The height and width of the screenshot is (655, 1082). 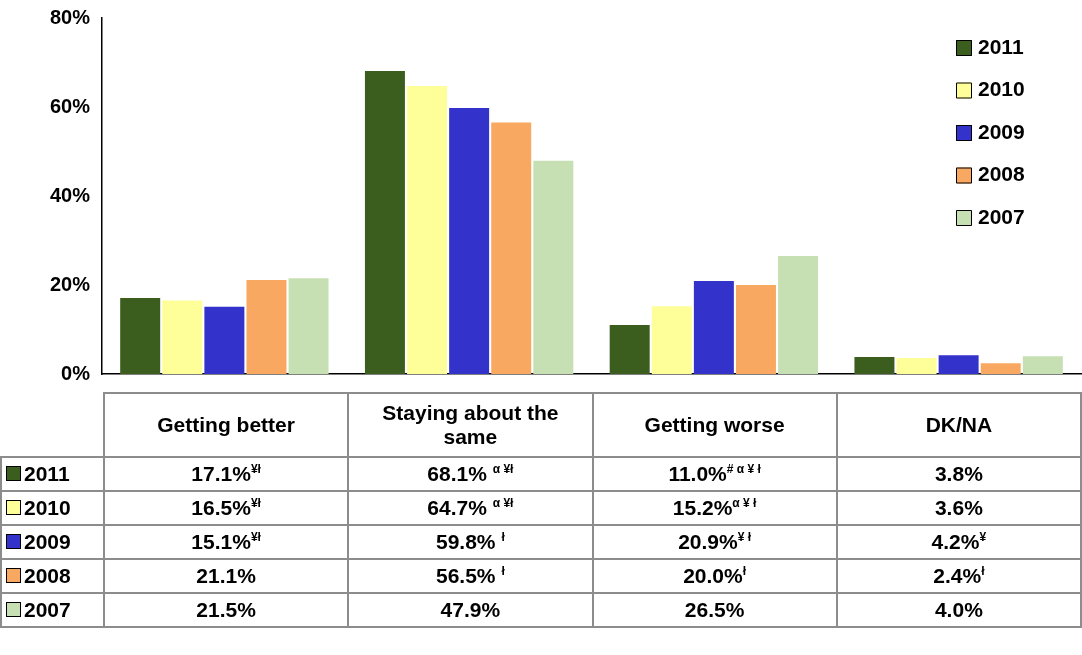 What do you see at coordinates (1002, 174) in the screenshot?
I see `legend-label: 2008` at bounding box center [1002, 174].